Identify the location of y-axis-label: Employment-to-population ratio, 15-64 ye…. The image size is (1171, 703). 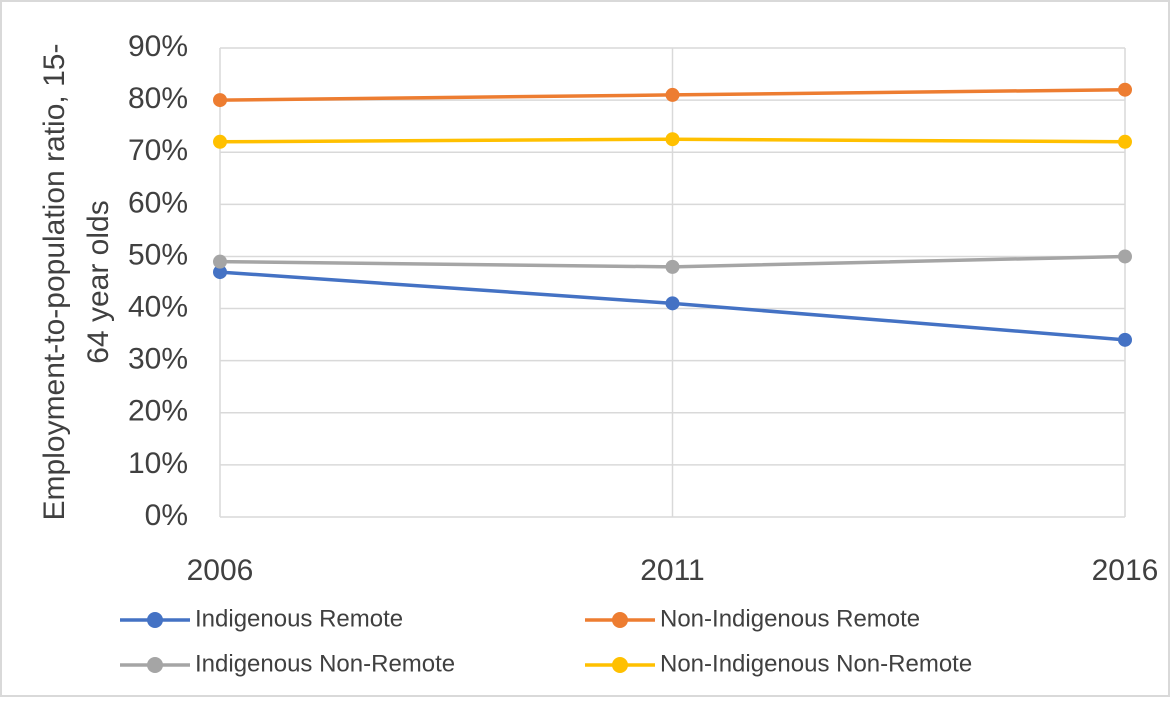
(76, 282).